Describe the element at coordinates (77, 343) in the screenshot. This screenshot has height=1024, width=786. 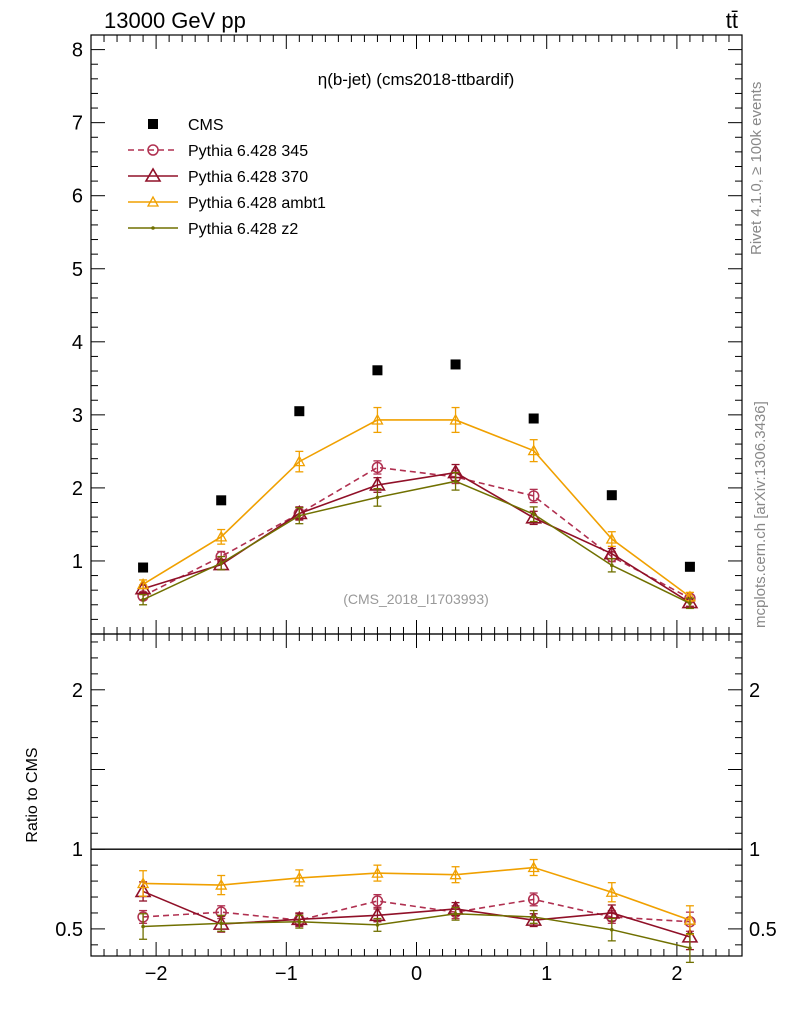
I see `main-y-tick-label: 4` at that location.